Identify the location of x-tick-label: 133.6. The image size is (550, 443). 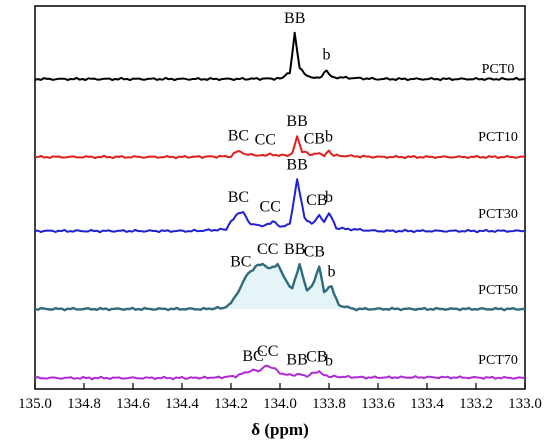
(378, 404).